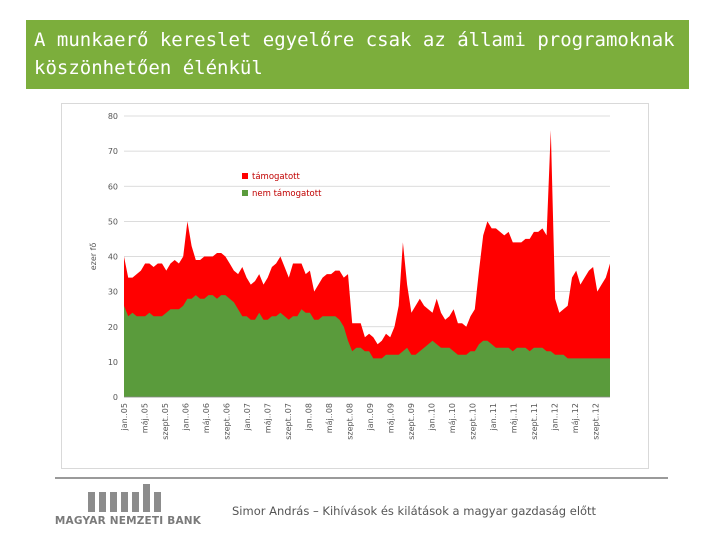 The height and width of the screenshot is (540, 720). Describe the element at coordinates (206, 418) in the screenshot. I see `x-tick-label: máj..06` at that location.